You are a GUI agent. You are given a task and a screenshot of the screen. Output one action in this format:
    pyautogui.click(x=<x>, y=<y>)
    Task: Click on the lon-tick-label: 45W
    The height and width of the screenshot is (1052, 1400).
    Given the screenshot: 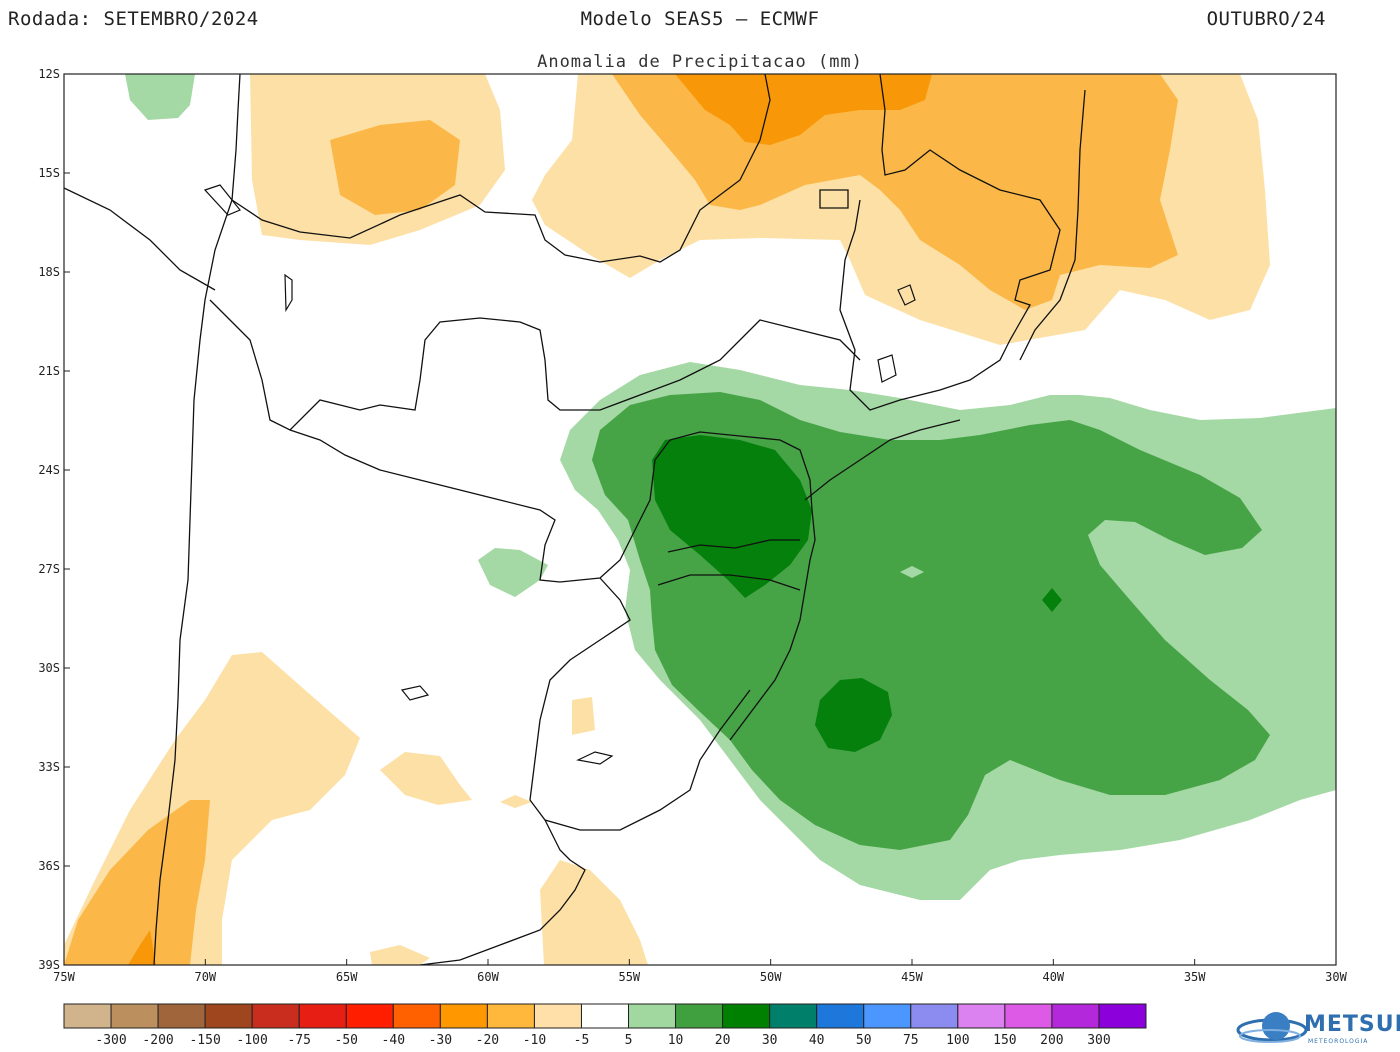 What is the action you would take?
    pyautogui.click(x=912, y=977)
    